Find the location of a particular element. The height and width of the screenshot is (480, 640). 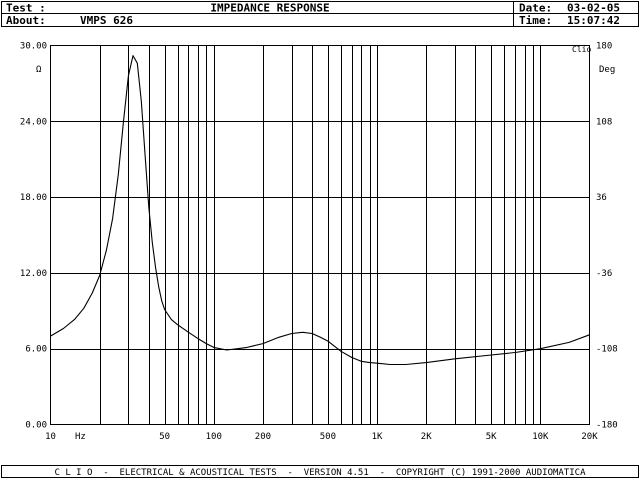

y-tick-label: 18.00 is located at coordinates (33, 198).